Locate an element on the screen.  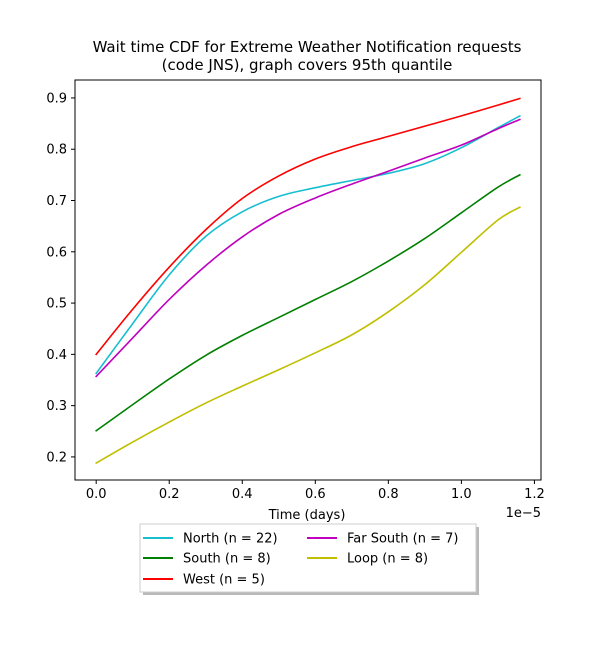
chart-title-line-2: (code JNS), graph covers 95th quantile is located at coordinates (307, 65).